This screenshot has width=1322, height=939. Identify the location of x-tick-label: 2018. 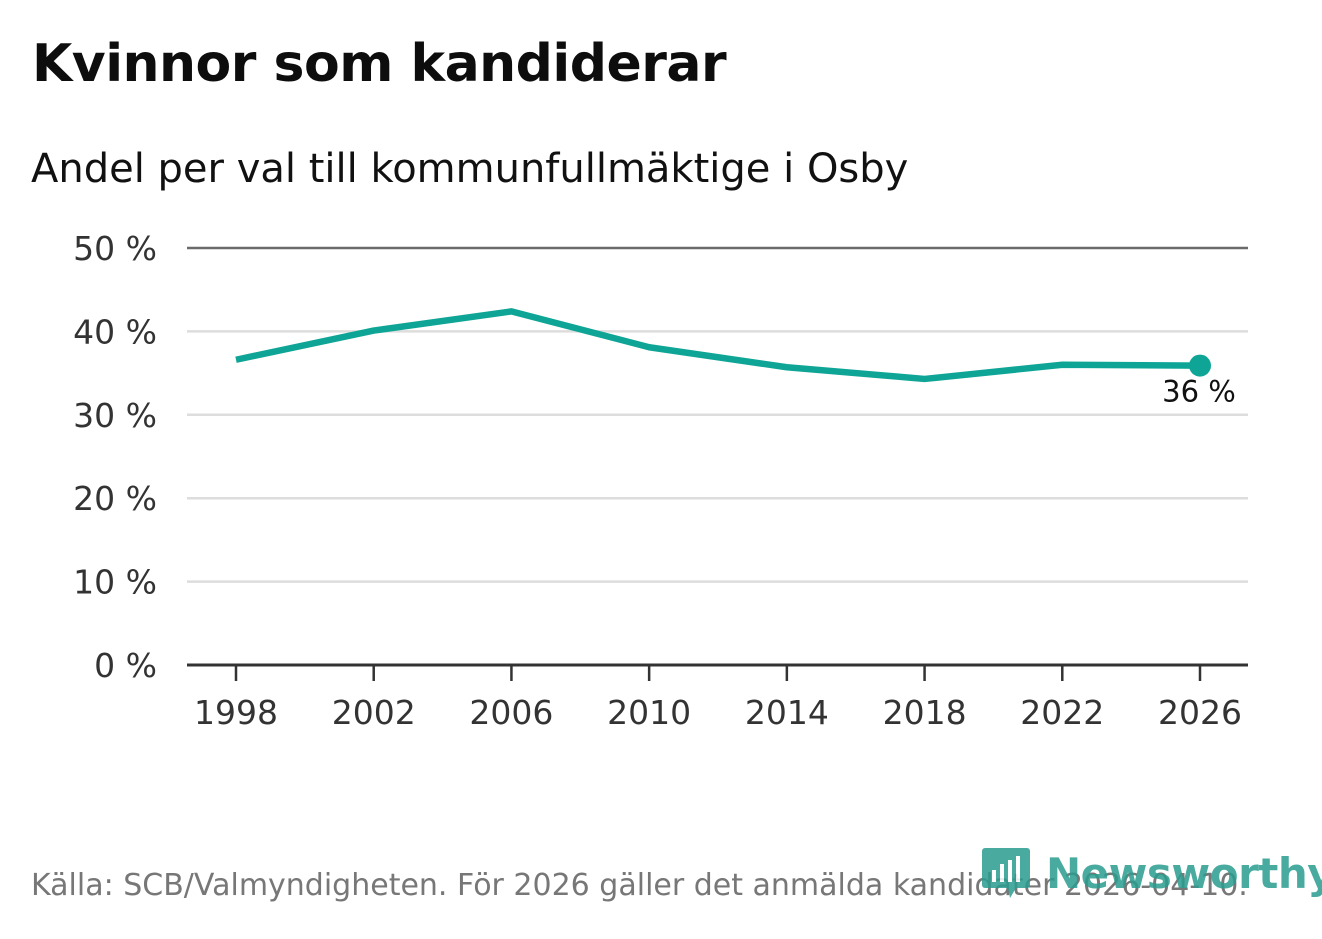
(925, 712).